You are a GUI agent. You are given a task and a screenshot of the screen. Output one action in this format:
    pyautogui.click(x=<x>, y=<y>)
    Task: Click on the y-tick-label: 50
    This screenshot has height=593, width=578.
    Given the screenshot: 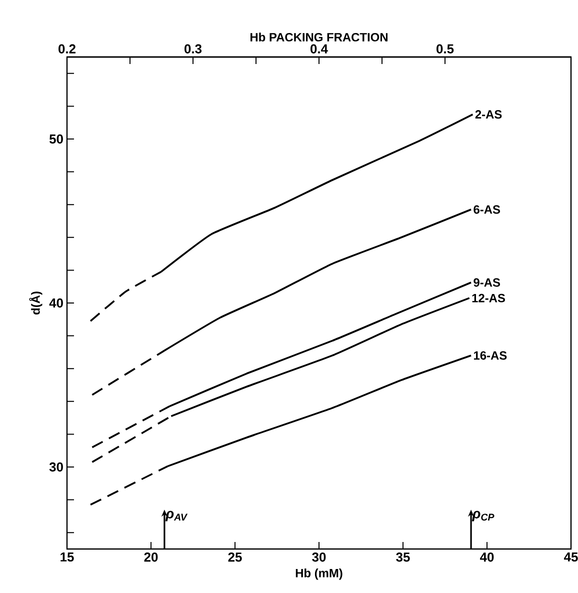 What is the action you would take?
    pyautogui.click(x=56, y=139)
    